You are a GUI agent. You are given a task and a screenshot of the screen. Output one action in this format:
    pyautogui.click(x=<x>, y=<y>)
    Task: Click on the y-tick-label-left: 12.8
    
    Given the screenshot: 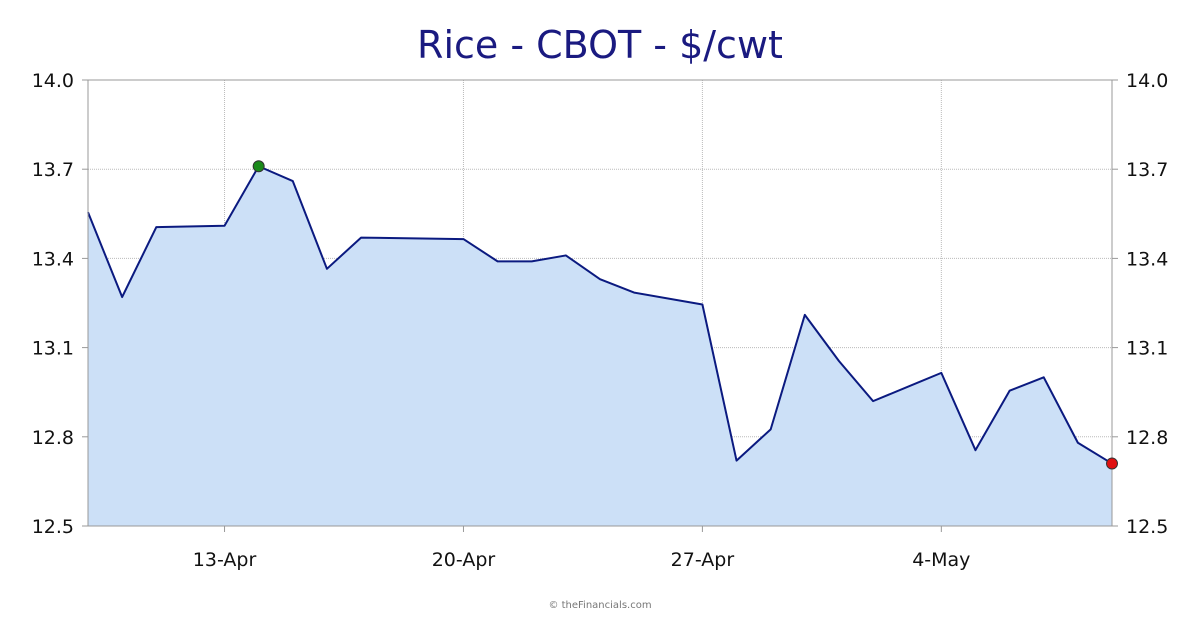 What is the action you would take?
    pyautogui.click(x=53, y=438)
    